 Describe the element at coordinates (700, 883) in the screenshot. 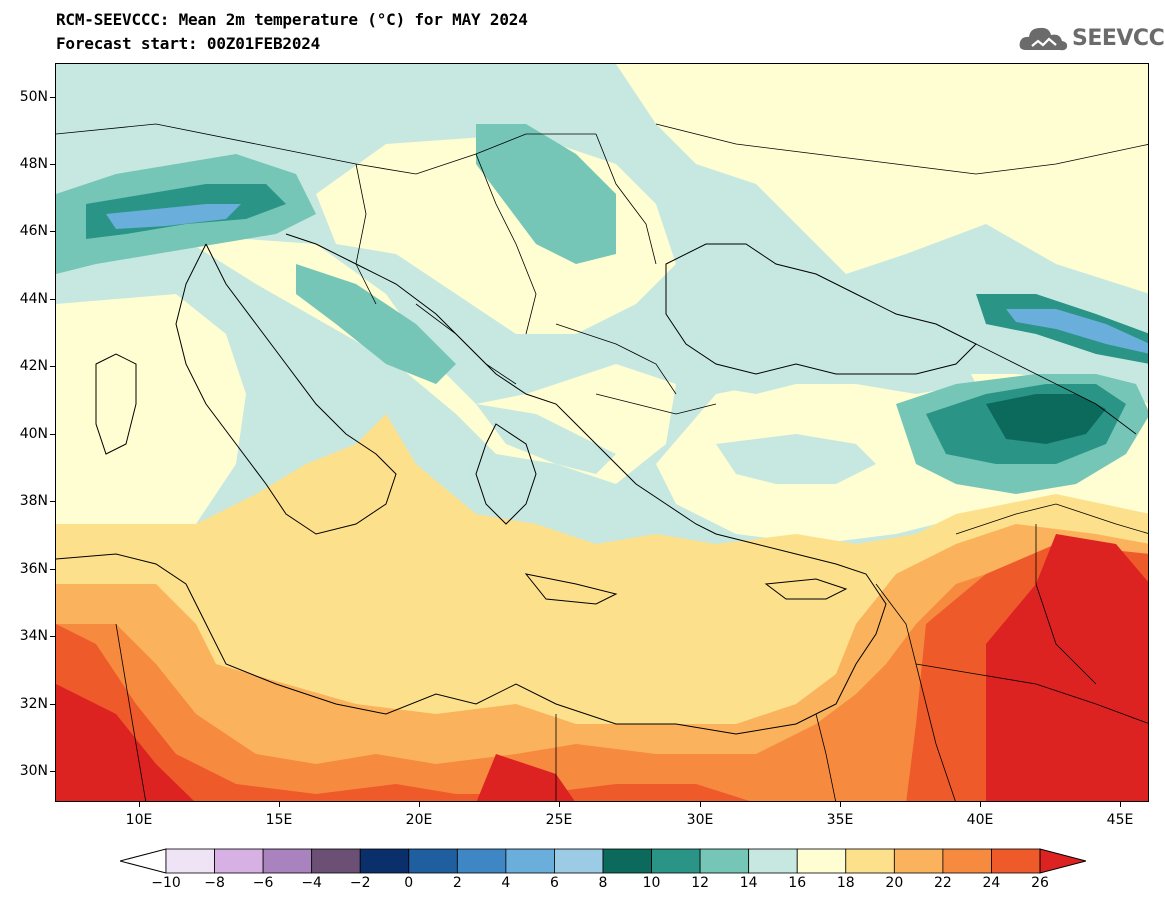

I see `colorbar-label: 12` at that location.